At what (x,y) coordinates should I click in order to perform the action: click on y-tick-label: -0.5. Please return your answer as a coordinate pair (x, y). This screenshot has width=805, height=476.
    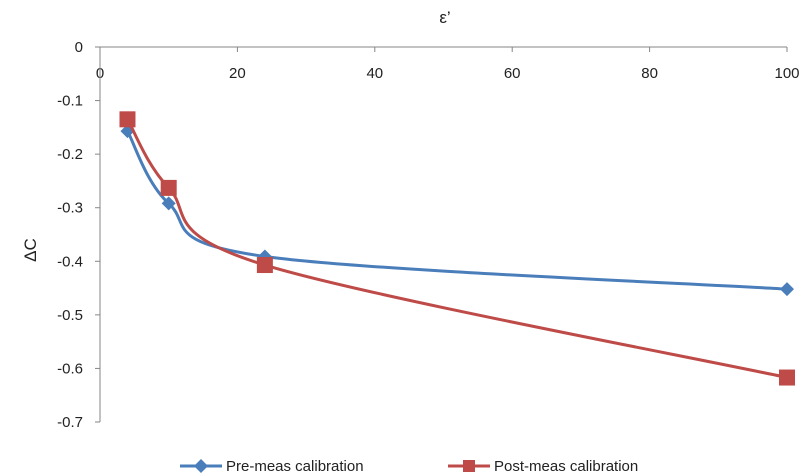
    Looking at the image, I should click on (70, 315).